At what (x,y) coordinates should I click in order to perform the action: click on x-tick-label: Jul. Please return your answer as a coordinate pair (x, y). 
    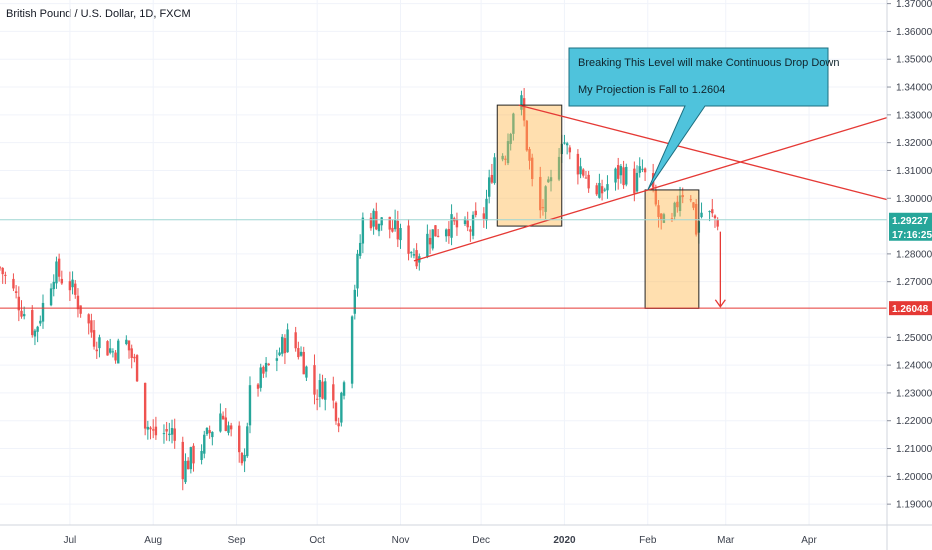
    Looking at the image, I should click on (69, 540).